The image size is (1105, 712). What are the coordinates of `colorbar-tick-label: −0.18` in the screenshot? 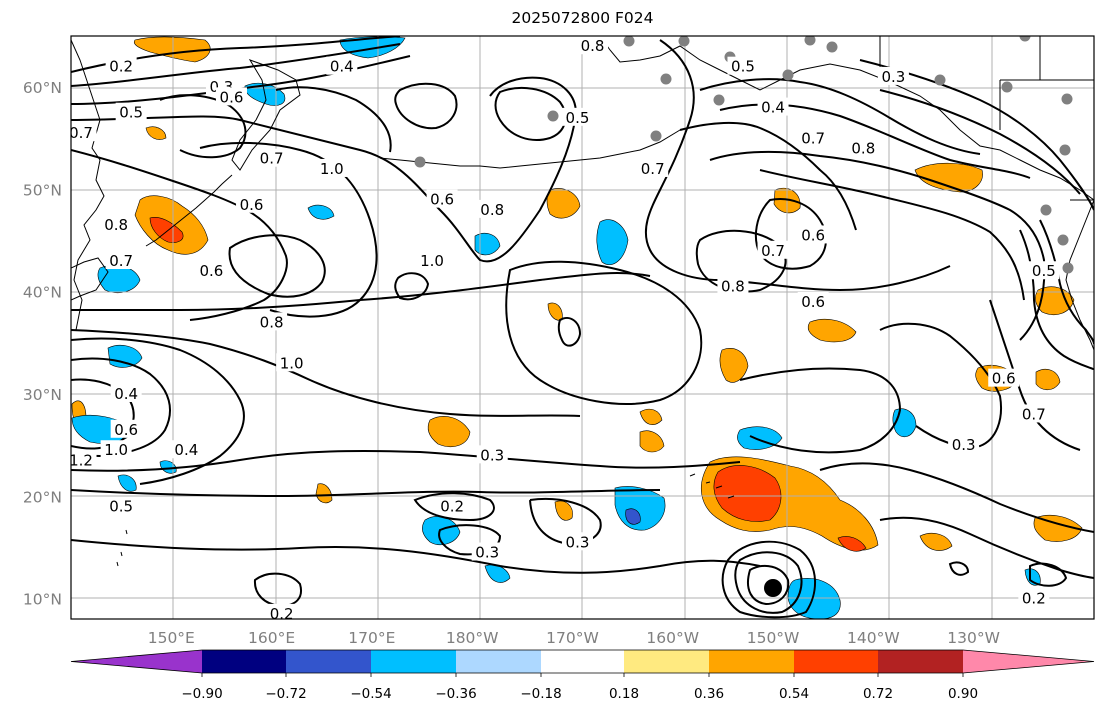 It's located at (540, 694).